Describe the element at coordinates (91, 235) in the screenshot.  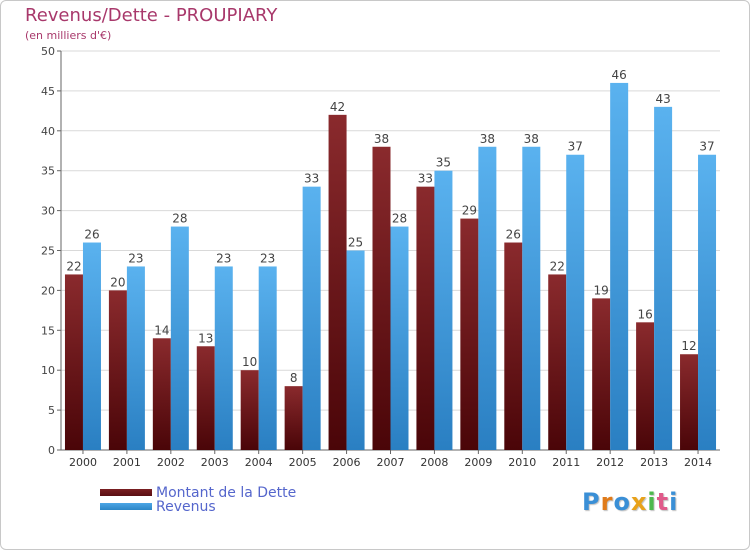
I see `data-label-revenus: 26` at that location.